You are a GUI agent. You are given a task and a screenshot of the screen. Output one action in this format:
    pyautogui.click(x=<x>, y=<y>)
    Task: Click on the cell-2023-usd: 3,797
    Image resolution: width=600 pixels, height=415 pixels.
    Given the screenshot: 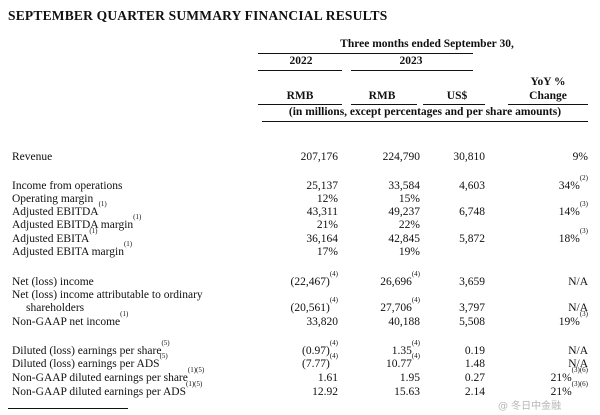 What is the action you would take?
    pyautogui.click(x=455, y=308)
    